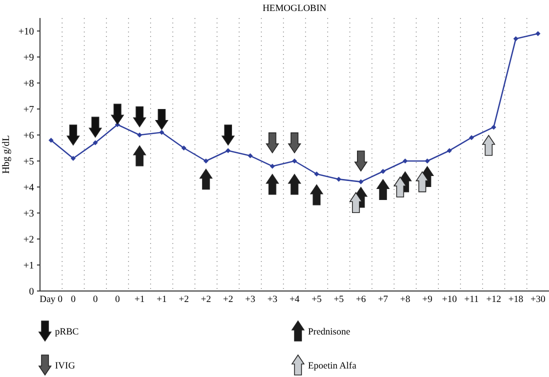 The image size is (549, 377). What do you see at coordinates (383, 300) in the screenshot?
I see `x-tick-label: +7` at bounding box center [383, 300].